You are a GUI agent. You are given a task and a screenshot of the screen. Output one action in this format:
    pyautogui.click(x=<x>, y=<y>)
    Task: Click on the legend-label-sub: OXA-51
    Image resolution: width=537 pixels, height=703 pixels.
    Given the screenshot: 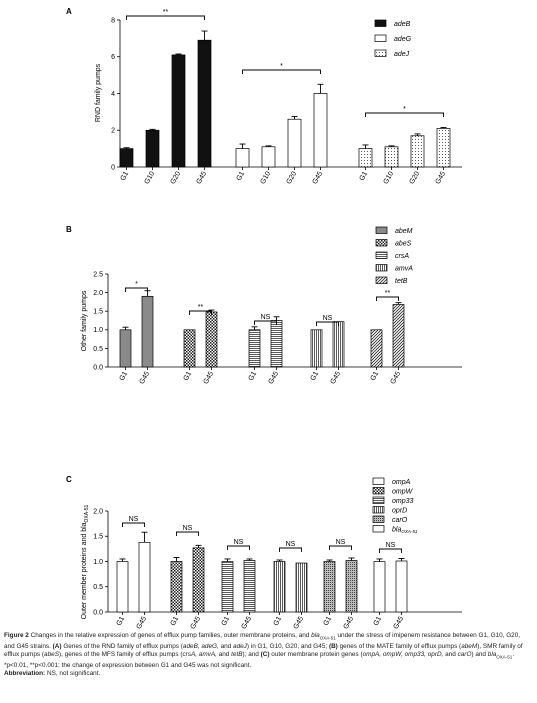 What is the action you would take?
    pyautogui.click(x=409, y=531)
    